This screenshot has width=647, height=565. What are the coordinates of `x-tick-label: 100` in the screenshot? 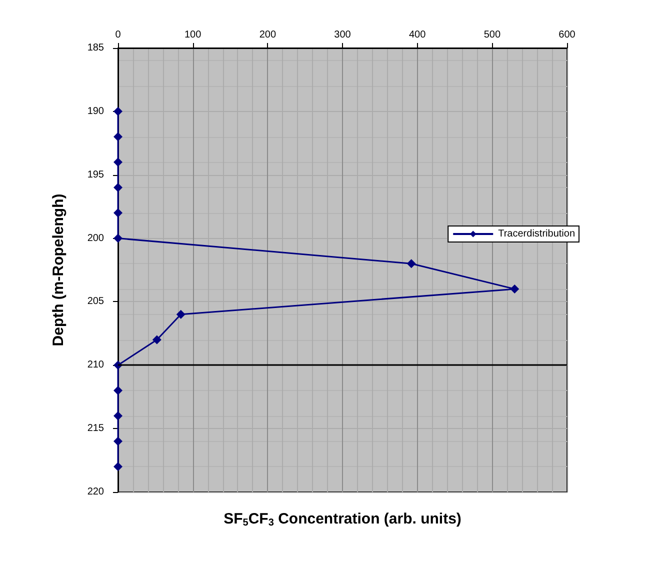 It's located at (193, 35).